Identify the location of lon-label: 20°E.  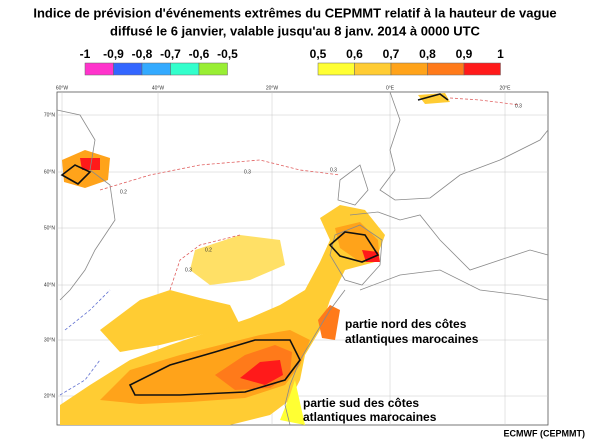
(506, 88).